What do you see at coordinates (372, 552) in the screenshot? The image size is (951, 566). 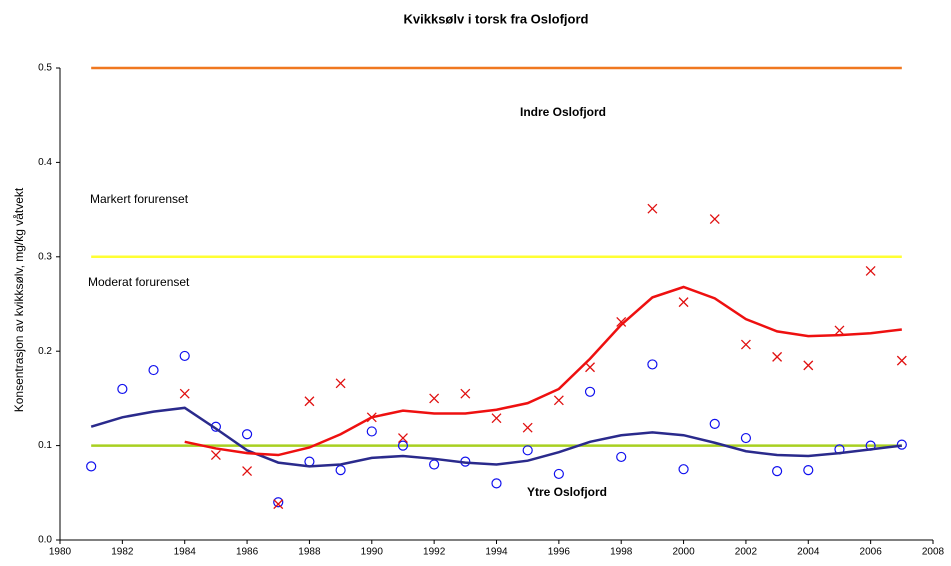 I see `x-tick-label: 1990` at bounding box center [372, 552].